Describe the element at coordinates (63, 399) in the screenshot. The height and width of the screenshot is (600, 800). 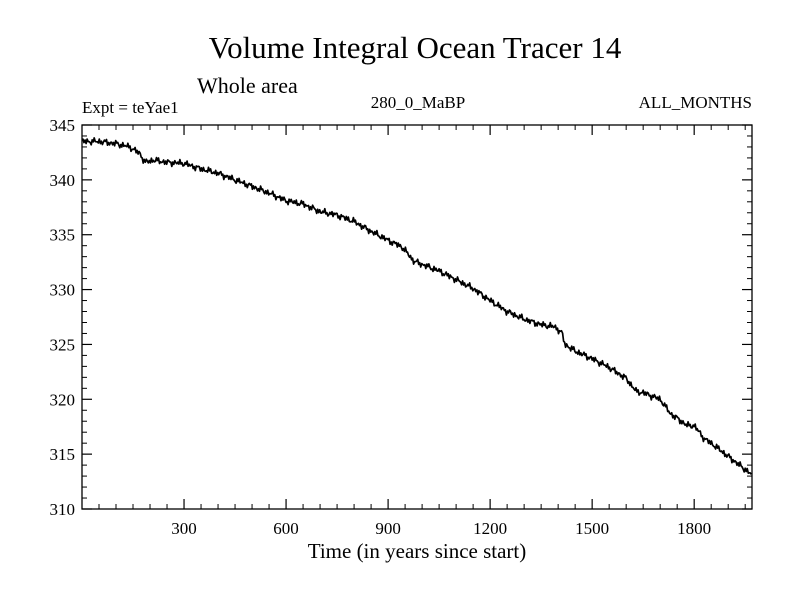
I see `y-tick-label: 320` at that location.